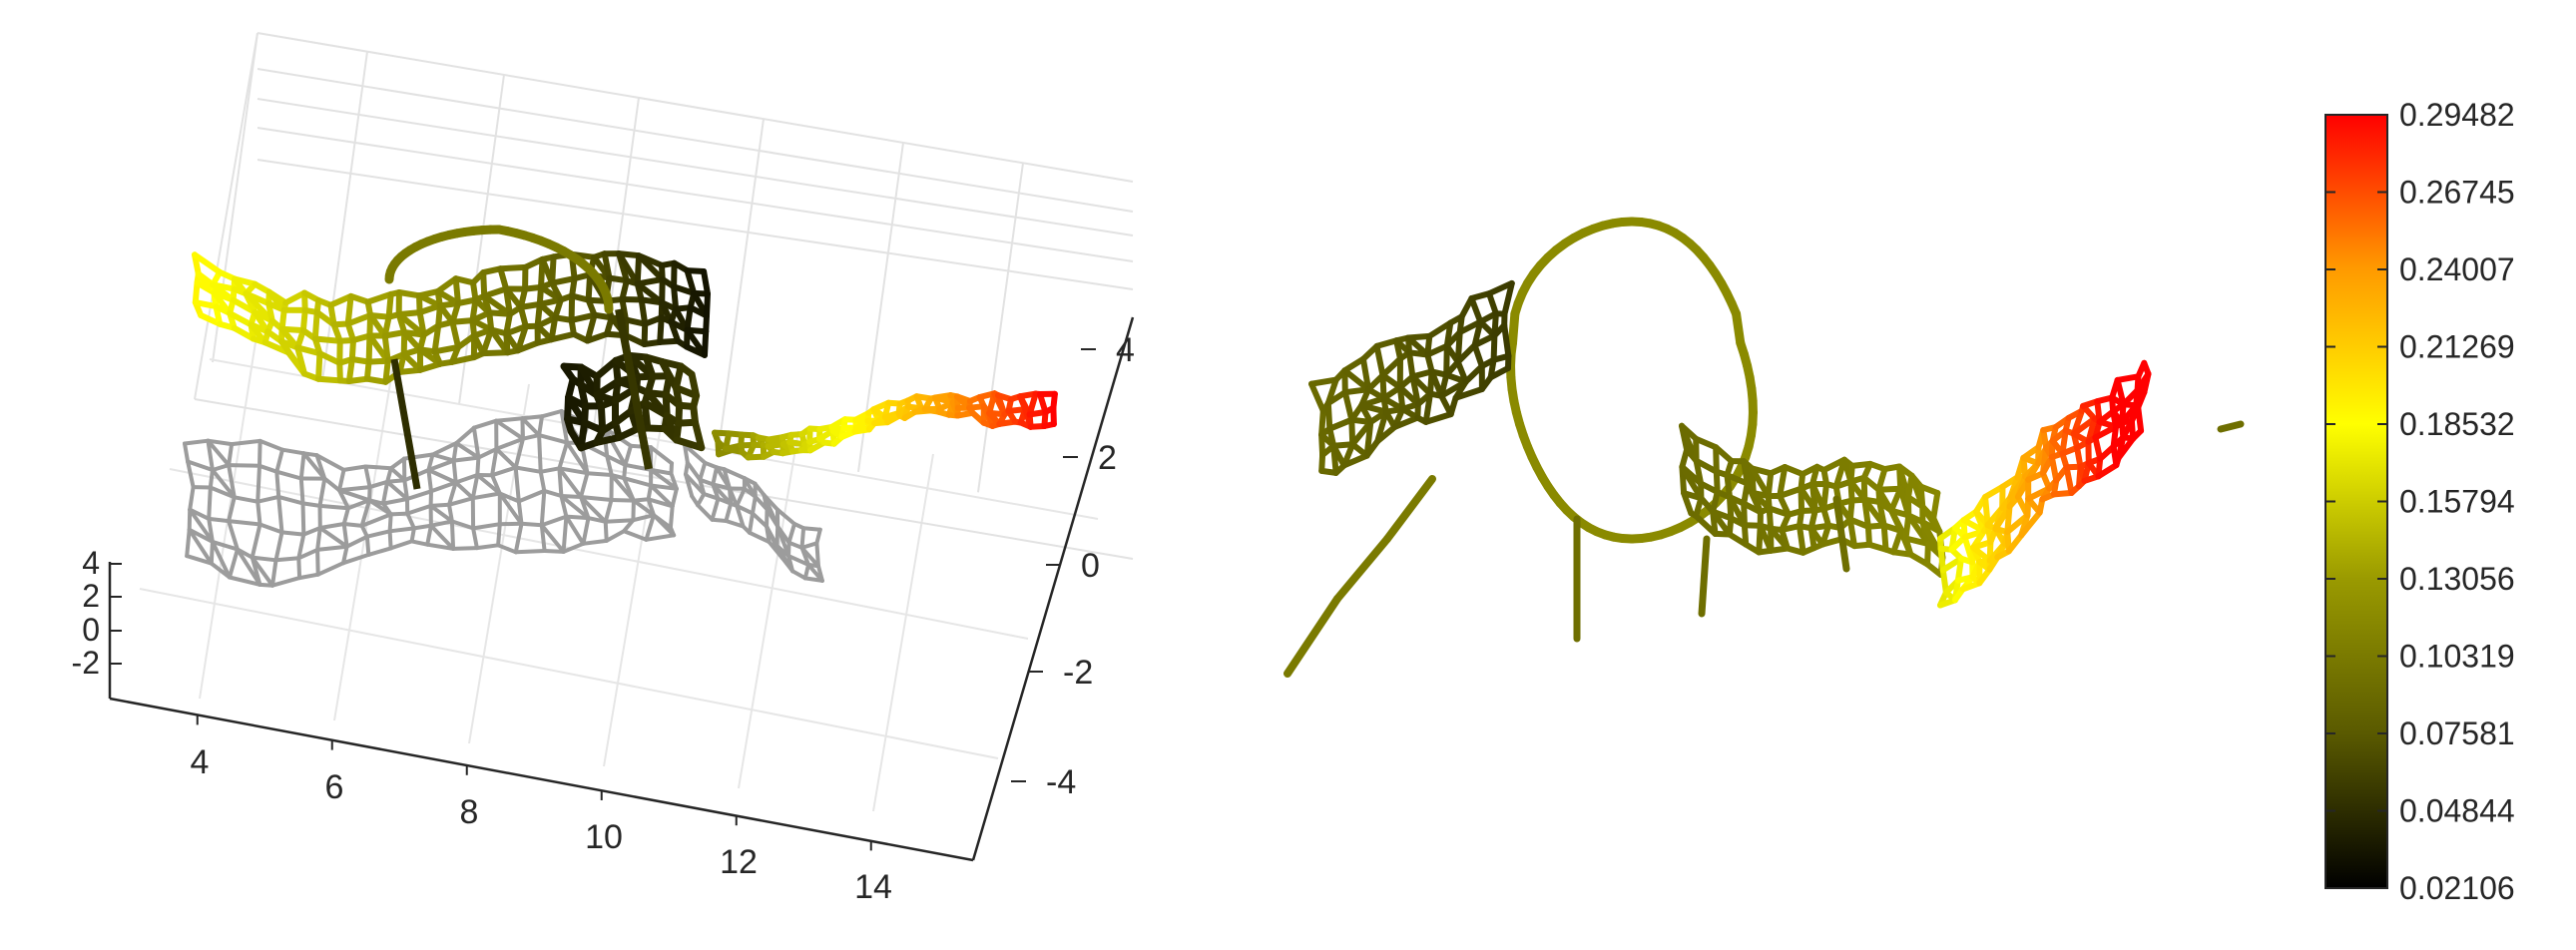 The height and width of the screenshot is (950, 2576). What do you see at coordinates (2457, 656) in the screenshot?
I see `colorbar-tick-label: 0.10319` at bounding box center [2457, 656].